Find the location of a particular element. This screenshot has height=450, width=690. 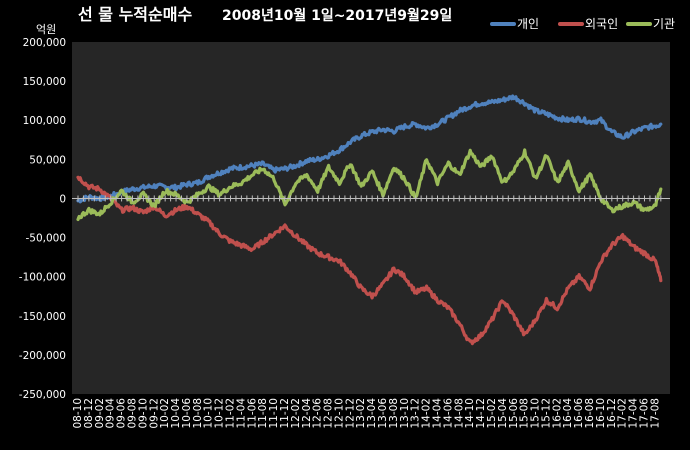

x-tick-label: 17-06 is located at coordinates (645, 413).